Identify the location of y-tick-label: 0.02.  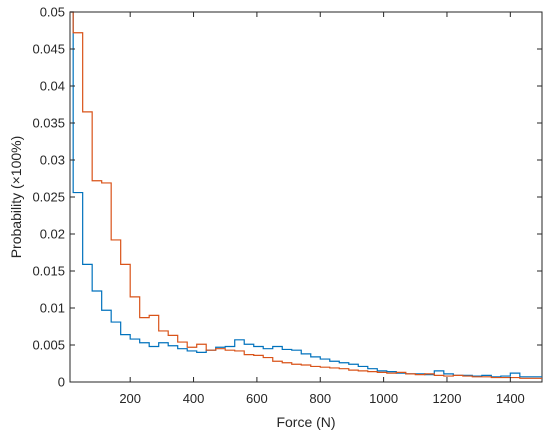
(52, 234).